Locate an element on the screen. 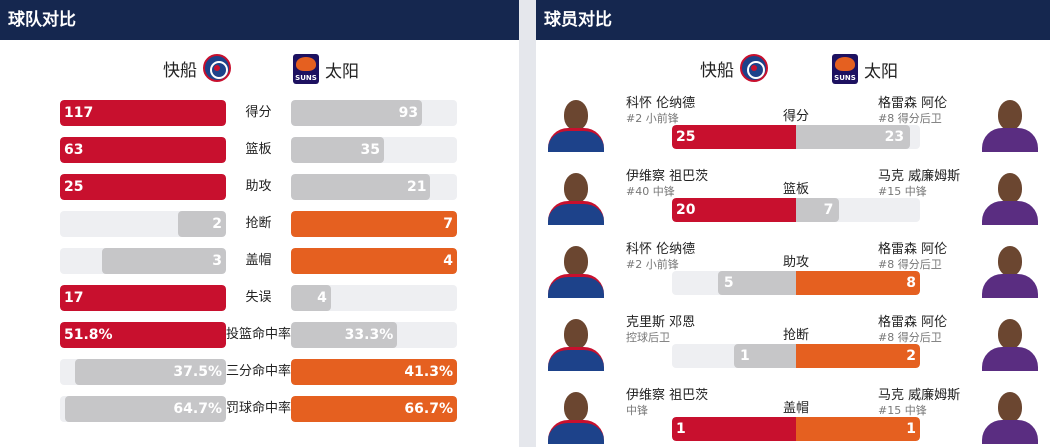 The width and height of the screenshot is (1050, 447). player-stat-row: 伊维察 祖巴茨 中锋 马克 威廉姆斯 #15 中锋 盖帽 1 1 is located at coordinates (793, 415).